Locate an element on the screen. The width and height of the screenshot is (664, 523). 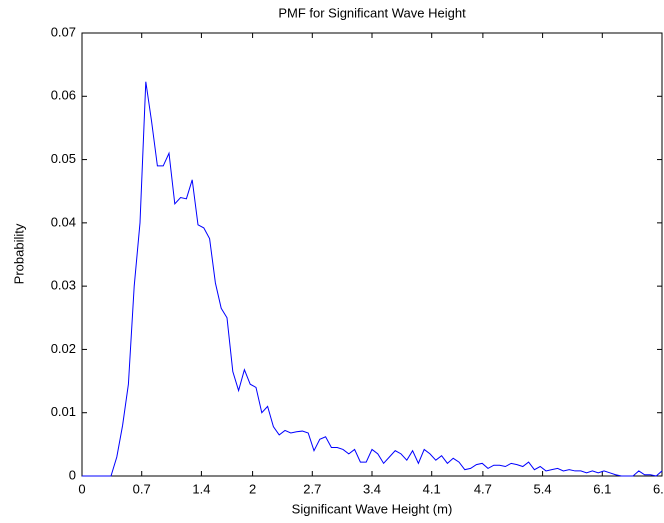
x-tick-label: 2.7 is located at coordinates (312, 488).